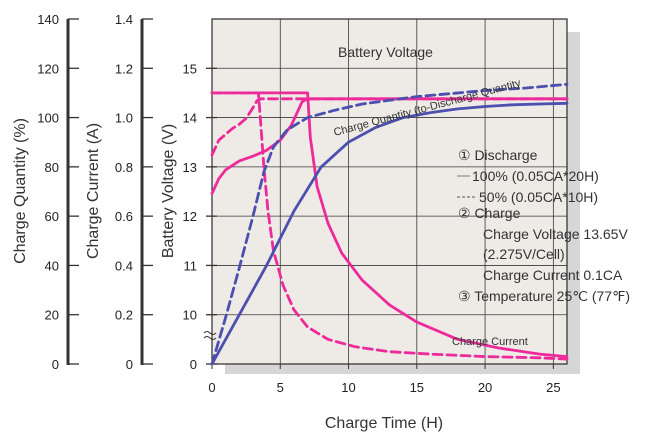 Image resolution: width=667 pixels, height=434 pixels. What do you see at coordinates (490, 342) in the screenshot?
I see `annotation-charge-current: Charge Current` at bounding box center [490, 342].